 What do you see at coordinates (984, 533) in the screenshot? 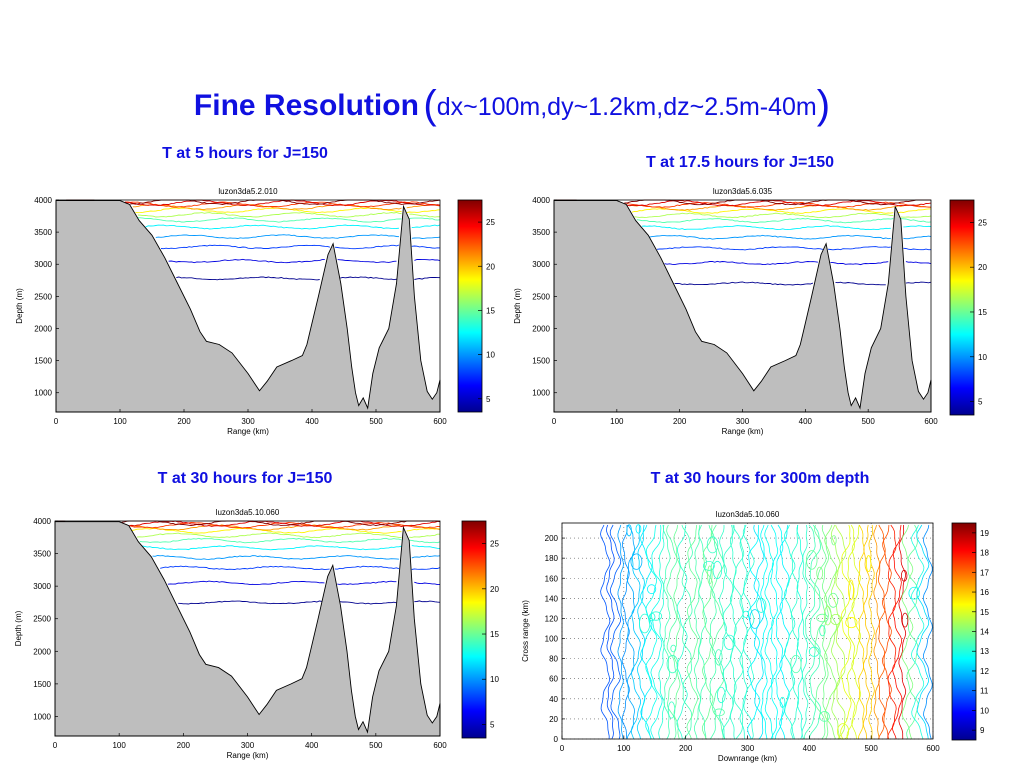
I see `colorbar-tick-label: 19` at bounding box center [984, 533].